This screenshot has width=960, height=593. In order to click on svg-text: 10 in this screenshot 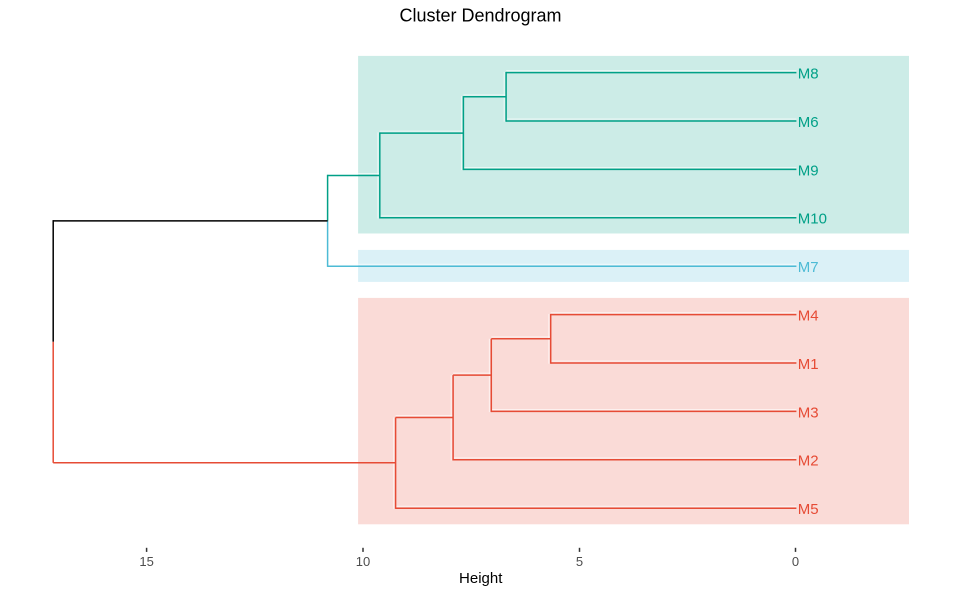, I will do `click(363, 561)`.